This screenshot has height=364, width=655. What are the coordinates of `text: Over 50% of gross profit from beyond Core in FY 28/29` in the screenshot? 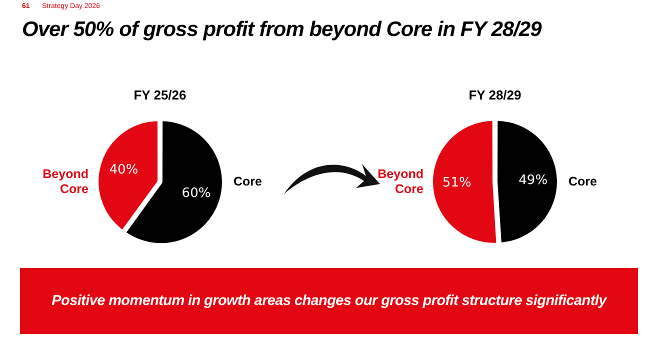 It's located at (282, 30).